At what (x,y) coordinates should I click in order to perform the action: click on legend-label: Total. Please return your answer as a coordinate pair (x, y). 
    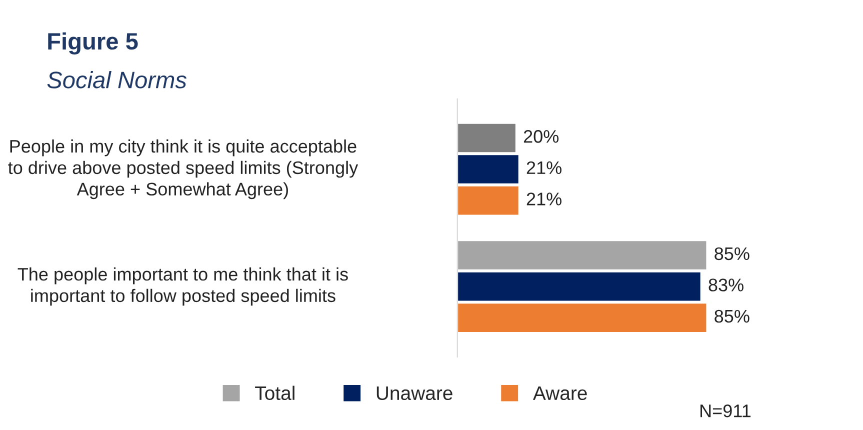
    Looking at the image, I should click on (274, 393).